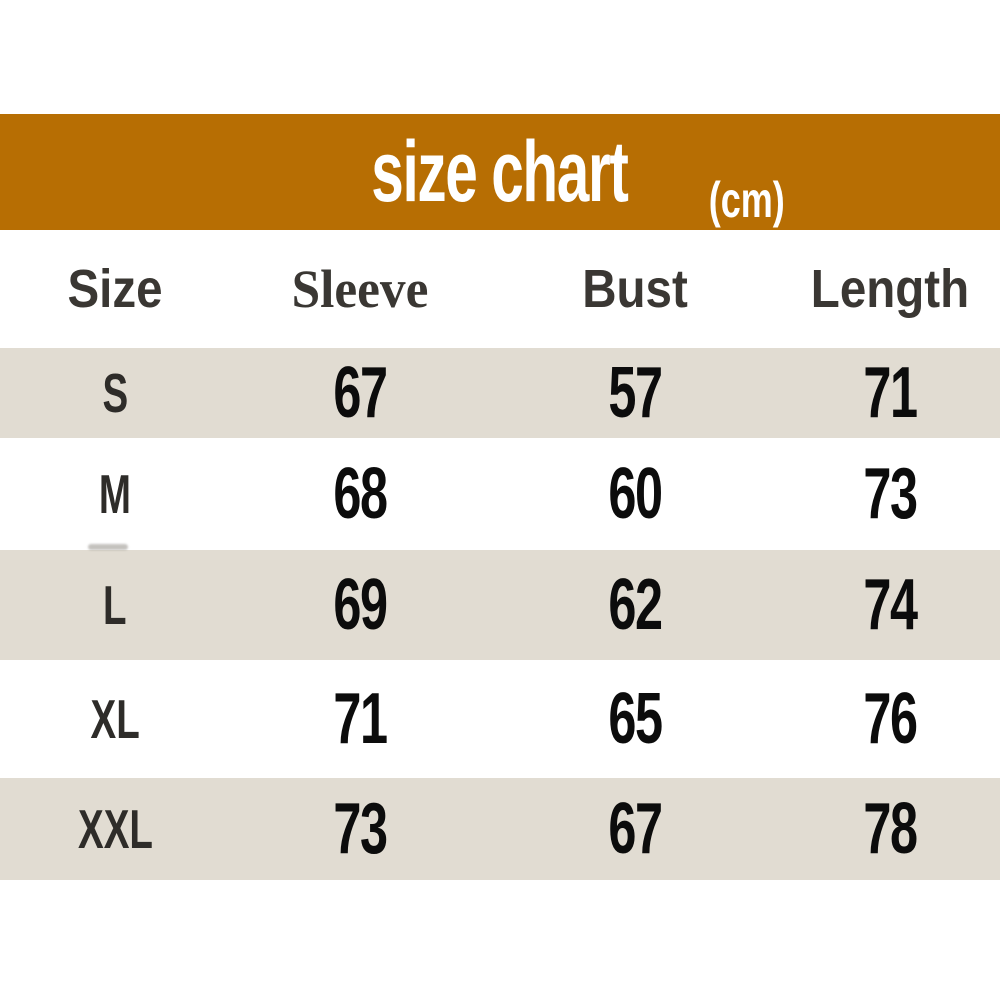 This screenshot has height=1000, width=1000. What do you see at coordinates (890, 719) in the screenshot?
I see `length-cell: 76` at bounding box center [890, 719].